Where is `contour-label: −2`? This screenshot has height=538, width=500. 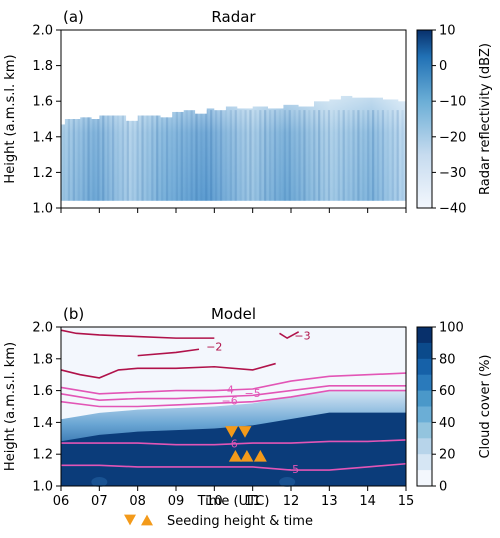 contour-label: −2 is located at coordinates (214, 347).